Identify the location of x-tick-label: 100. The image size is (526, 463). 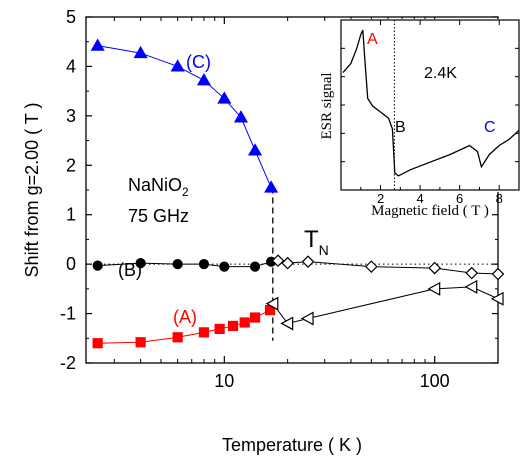
(435, 381).